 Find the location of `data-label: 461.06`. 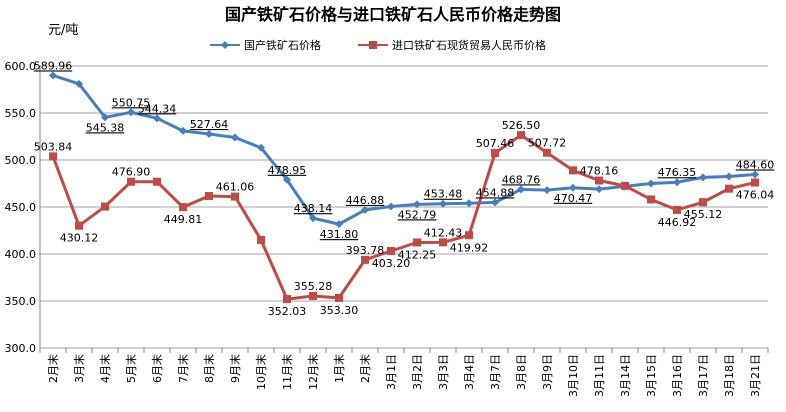

data-label: 461.06 is located at coordinates (235, 187).